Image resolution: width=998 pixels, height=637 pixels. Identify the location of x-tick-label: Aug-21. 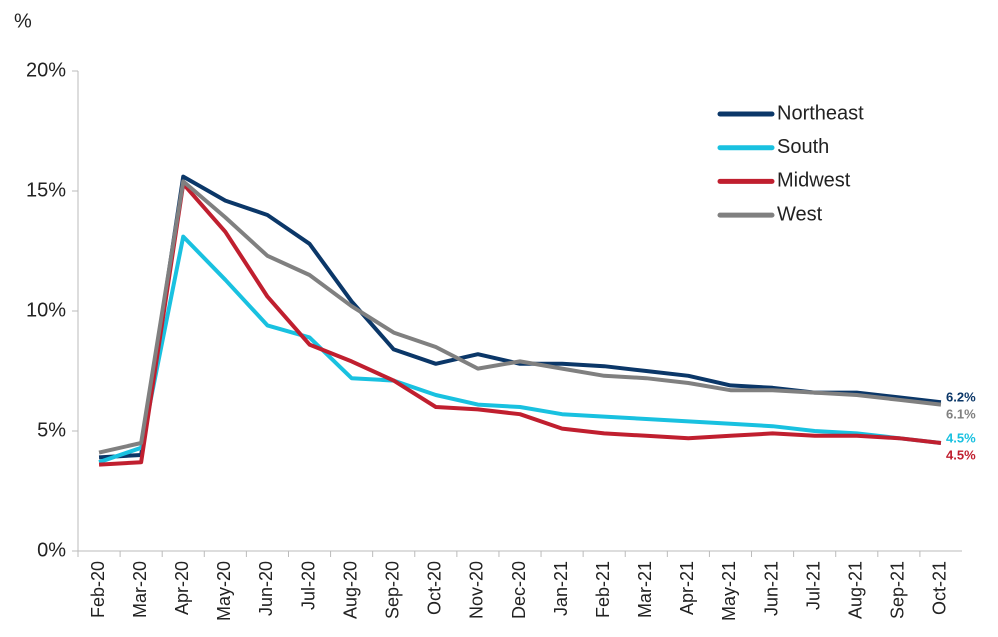
(856, 590).